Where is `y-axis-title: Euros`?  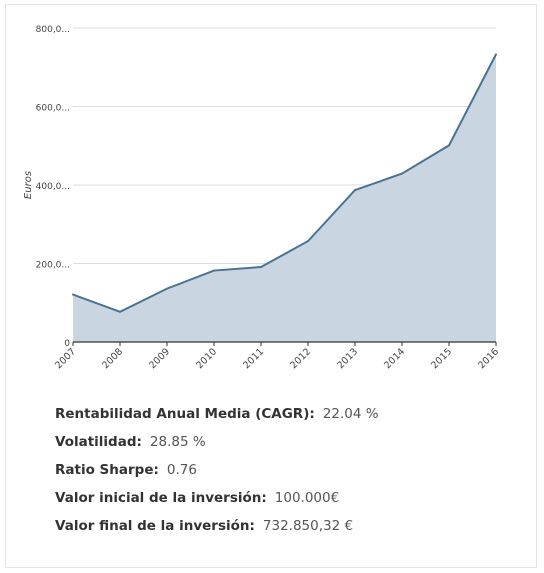
y-axis-title: Euros is located at coordinates (28, 185).